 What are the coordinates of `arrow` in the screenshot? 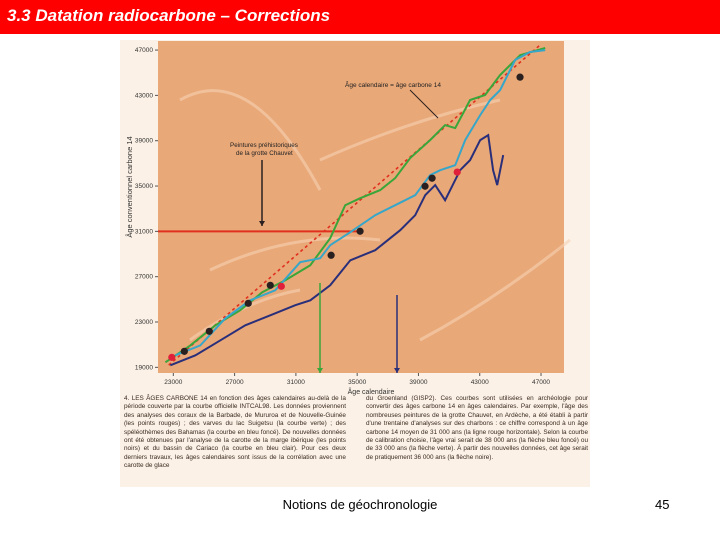 It's located at (424, 104).